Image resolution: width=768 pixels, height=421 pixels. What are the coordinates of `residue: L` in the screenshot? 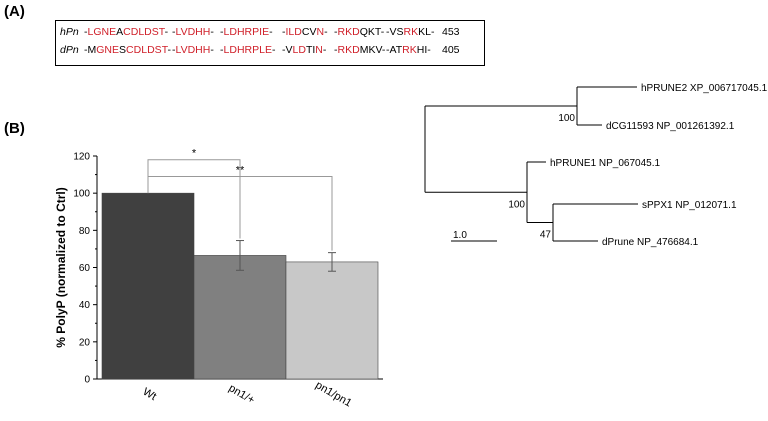 It's located at (428, 32).